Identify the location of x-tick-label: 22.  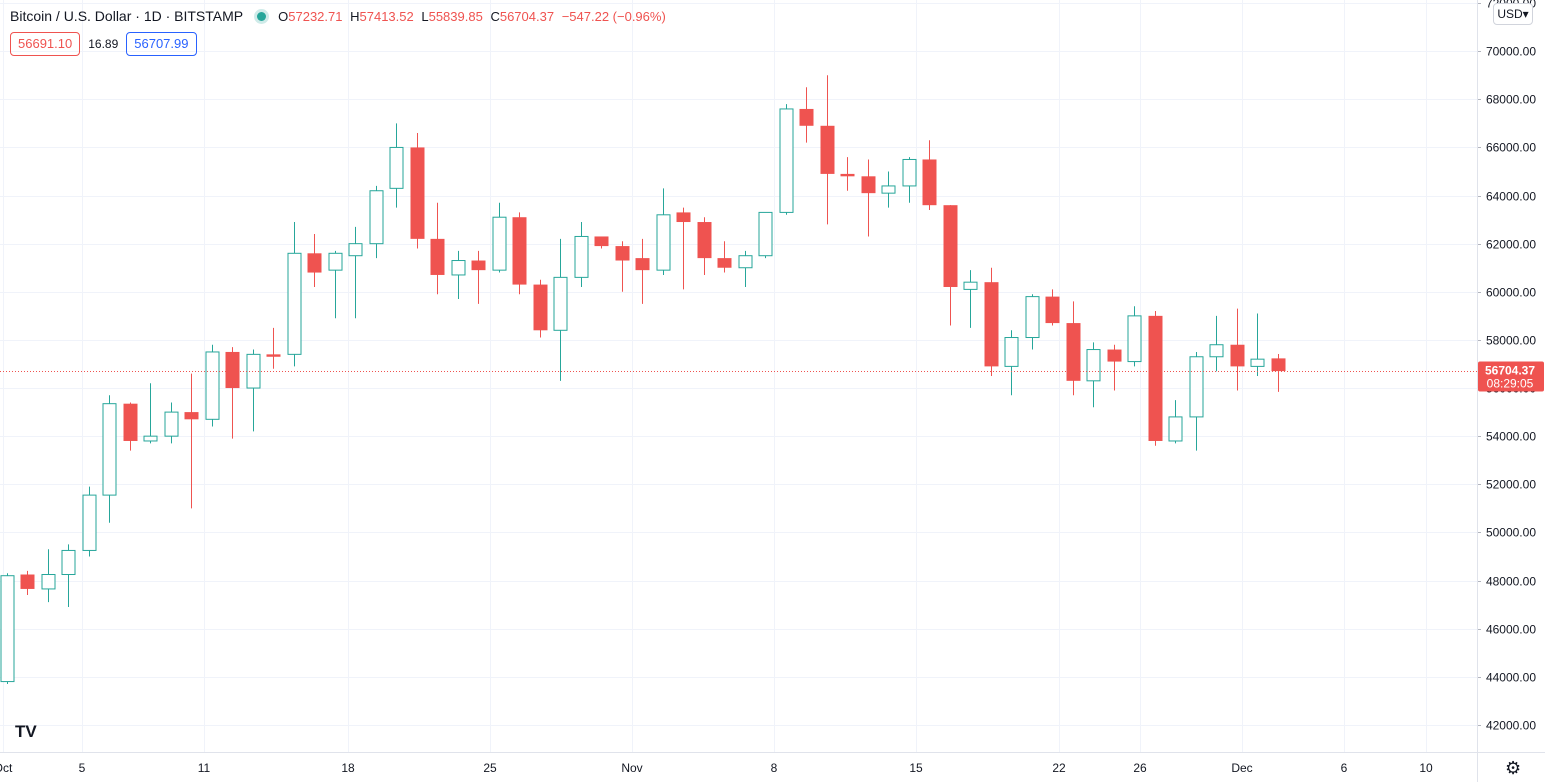
(1059, 768).